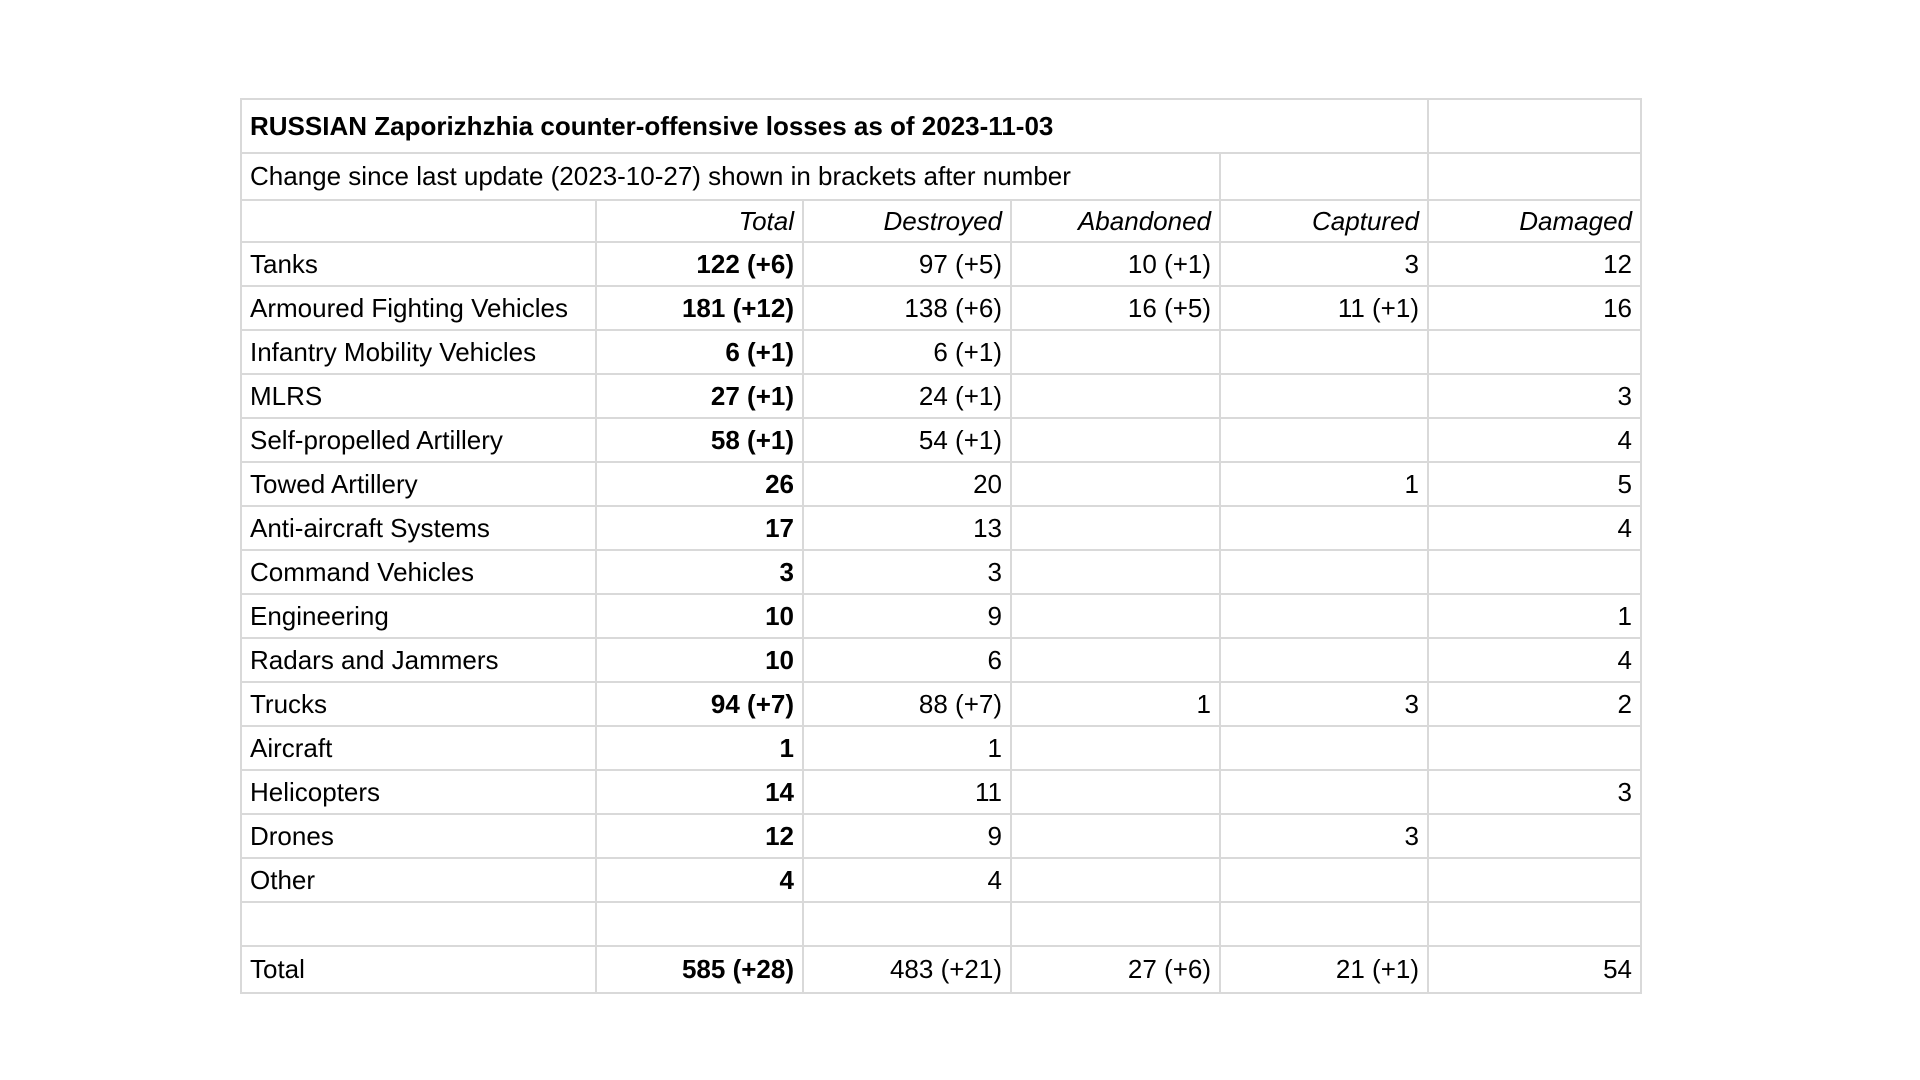  Describe the element at coordinates (907, 792) in the screenshot. I see `destroyed-cell: 11` at that location.